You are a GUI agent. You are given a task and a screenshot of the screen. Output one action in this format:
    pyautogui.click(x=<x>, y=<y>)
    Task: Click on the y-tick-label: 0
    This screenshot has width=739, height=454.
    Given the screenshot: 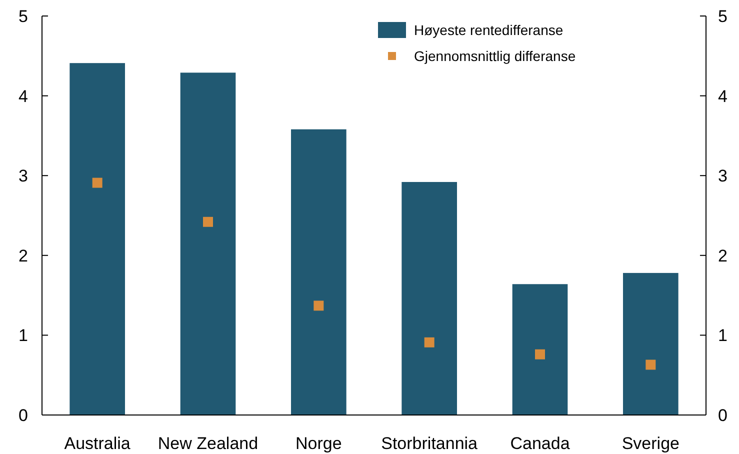 What is the action you would take?
    pyautogui.click(x=23, y=415)
    